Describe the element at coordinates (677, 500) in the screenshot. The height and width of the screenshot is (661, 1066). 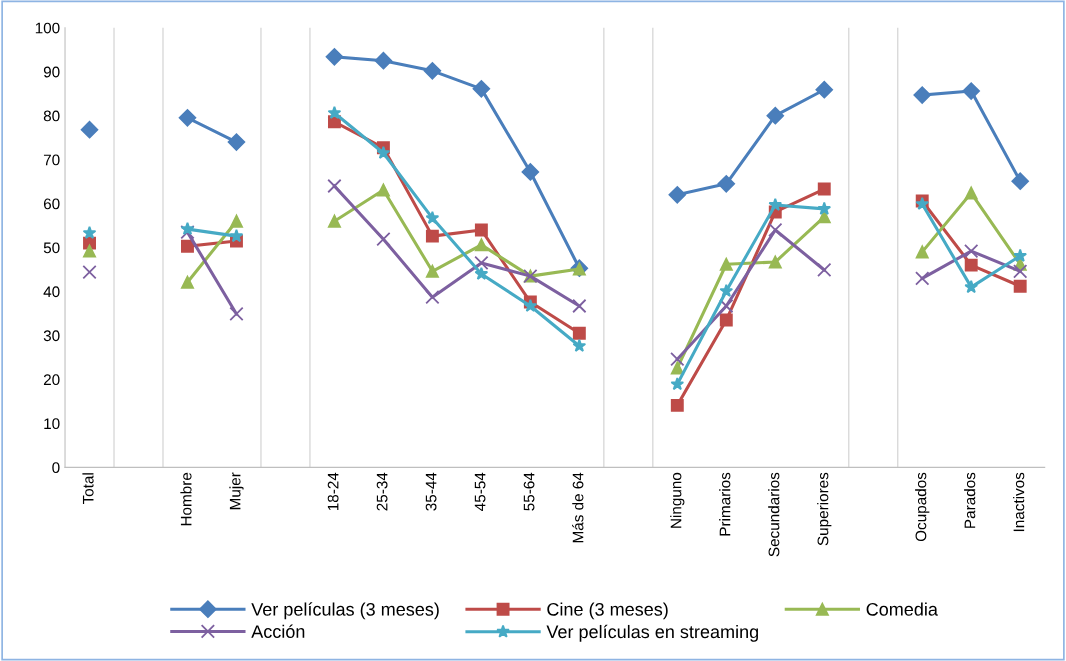
I see `x-tick-label: Ninguno` at that location.